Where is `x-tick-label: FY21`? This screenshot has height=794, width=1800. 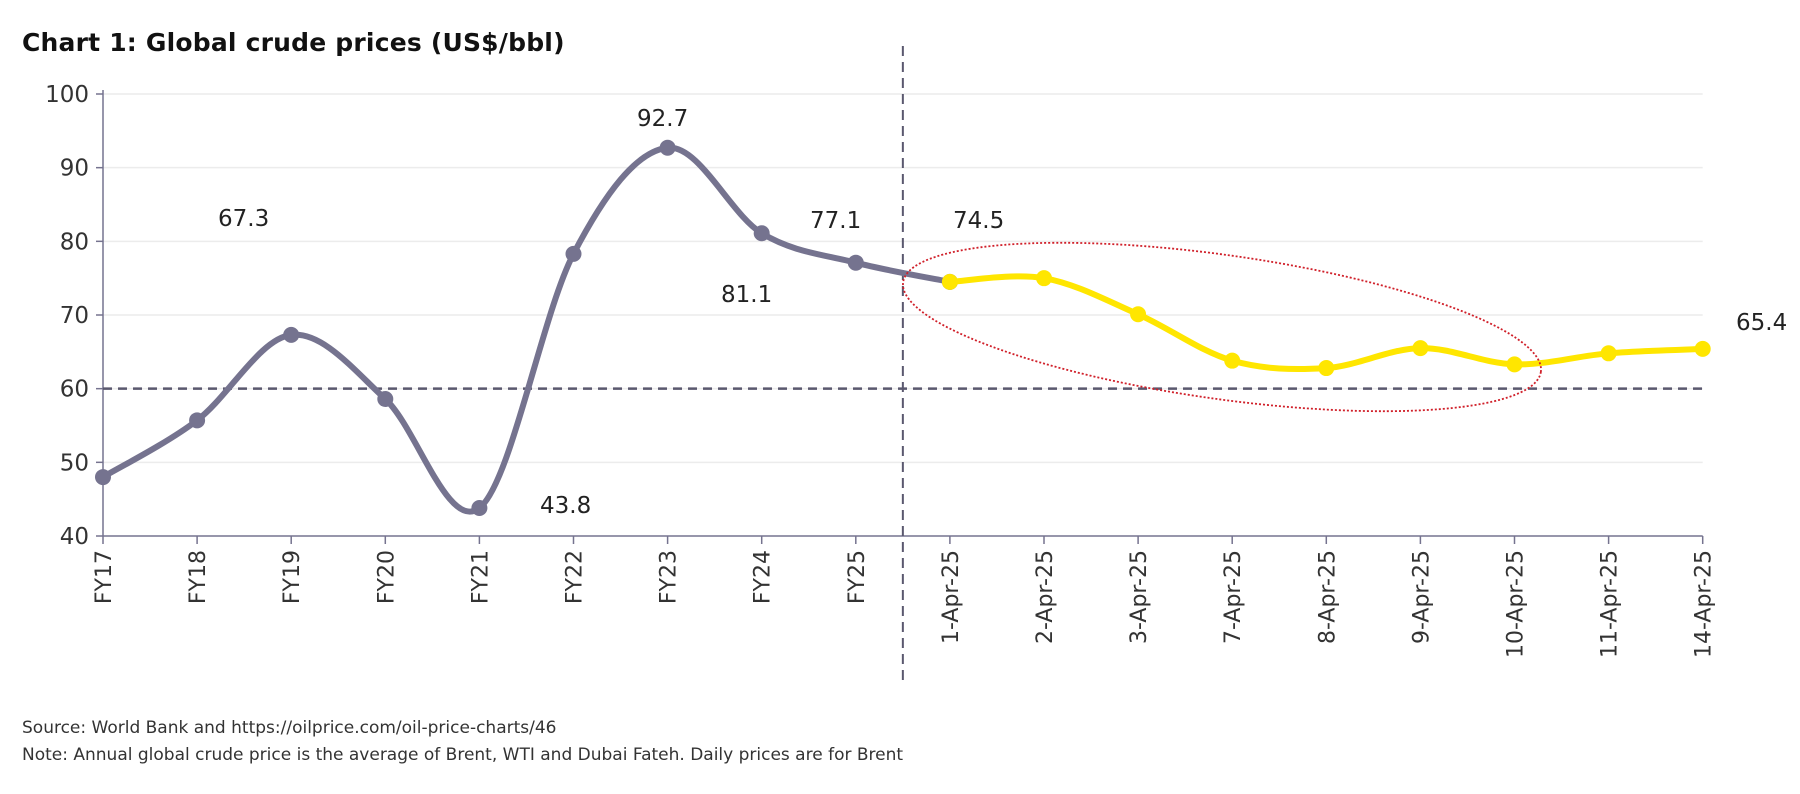 x-tick-label: FY21 is located at coordinates (480, 577).